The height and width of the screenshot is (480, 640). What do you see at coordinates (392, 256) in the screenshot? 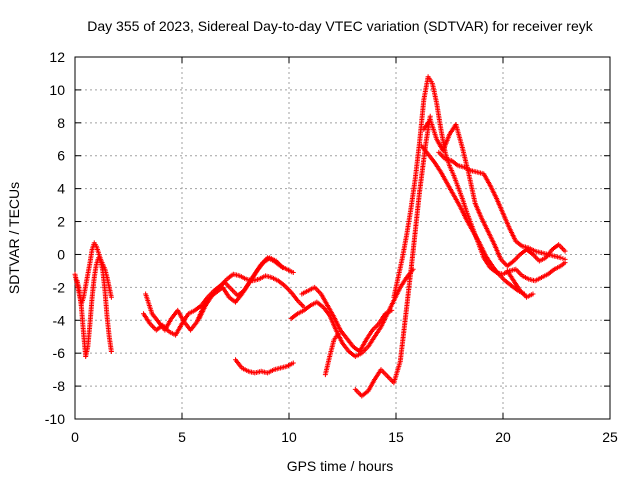
I see `series-arc-j` at bounding box center [392, 256].